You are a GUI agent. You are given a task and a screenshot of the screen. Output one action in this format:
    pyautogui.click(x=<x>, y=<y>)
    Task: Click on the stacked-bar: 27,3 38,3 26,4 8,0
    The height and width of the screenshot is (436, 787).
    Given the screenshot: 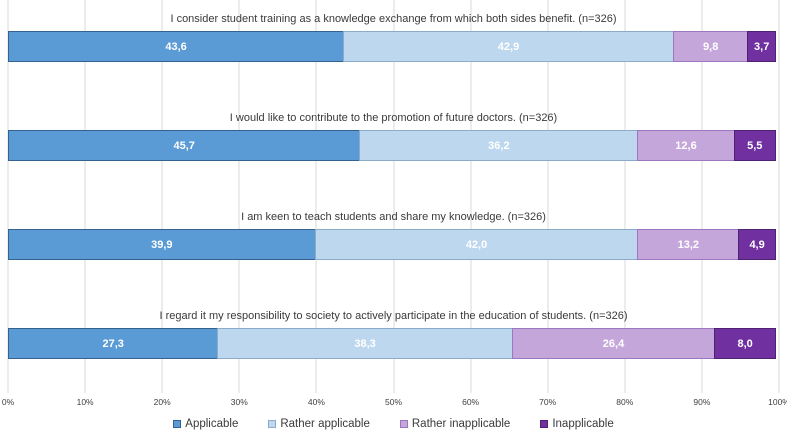 What is the action you would take?
    pyautogui.click(x=393, y=343)
    